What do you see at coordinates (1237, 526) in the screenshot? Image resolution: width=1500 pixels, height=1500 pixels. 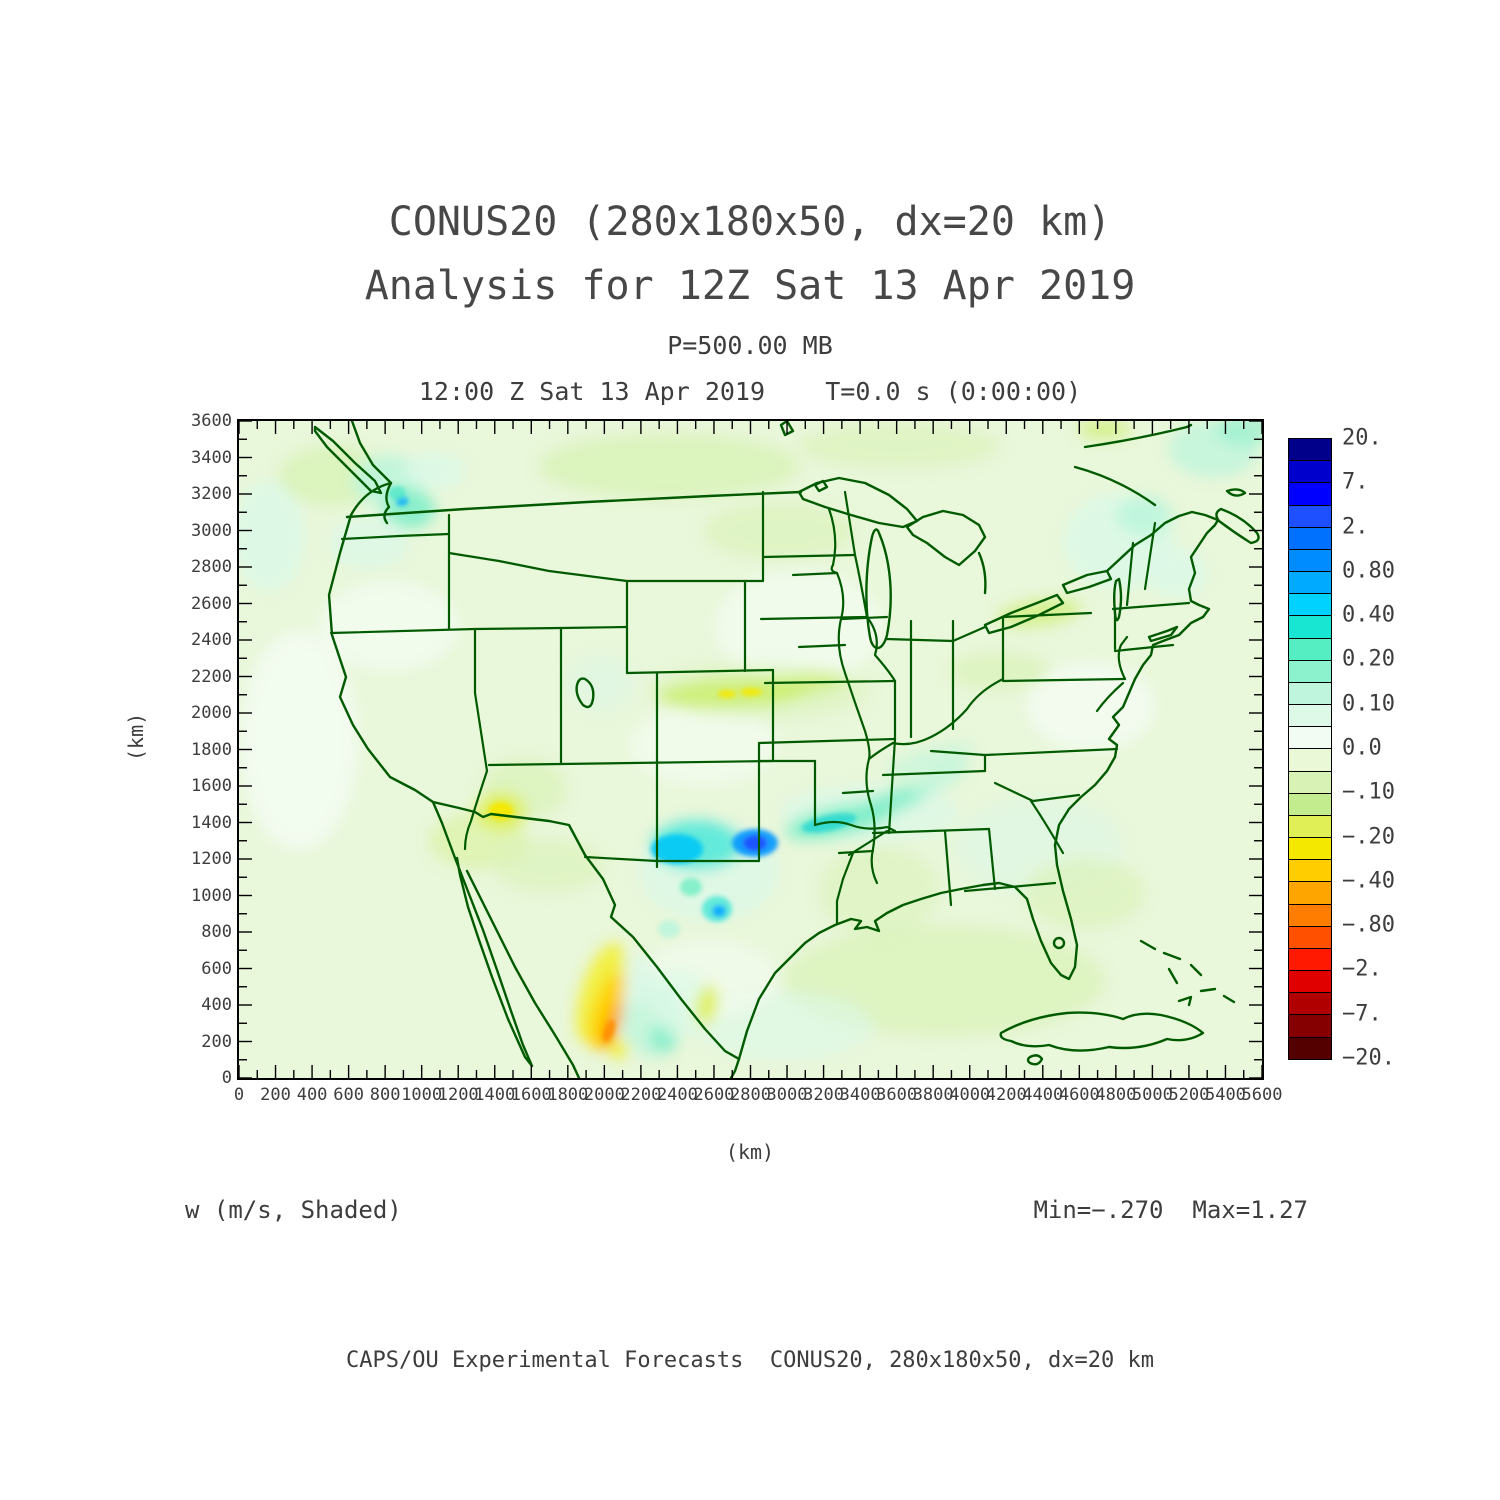 I see `nova-scotia` at bounding box center [1237, 526].